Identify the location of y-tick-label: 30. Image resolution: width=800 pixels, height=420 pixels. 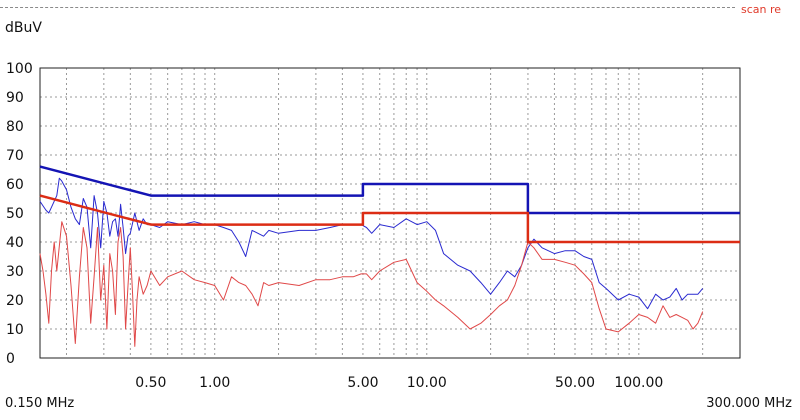
(15, 272).